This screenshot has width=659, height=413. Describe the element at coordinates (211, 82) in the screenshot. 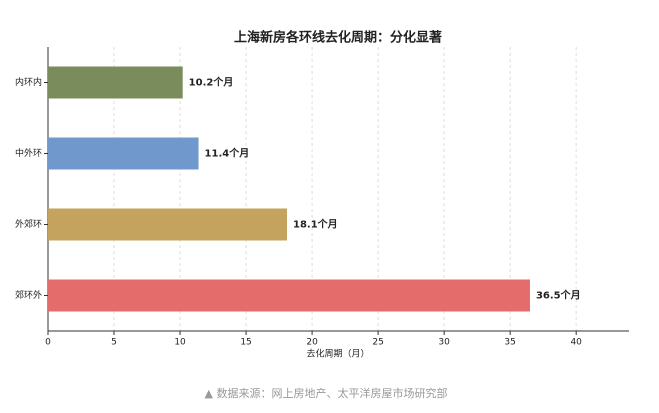

I see `value-label: 10.2个月` at that location.